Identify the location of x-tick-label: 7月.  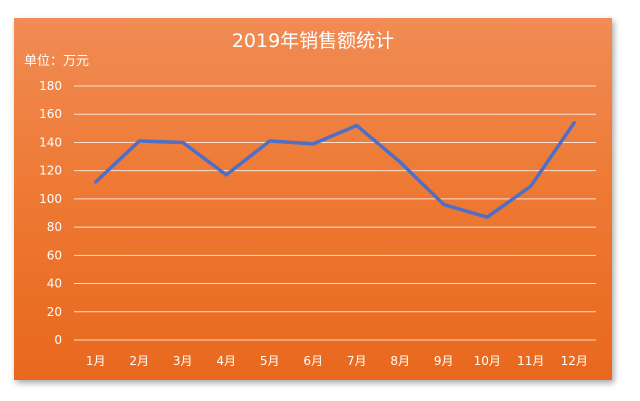
(357, 361).